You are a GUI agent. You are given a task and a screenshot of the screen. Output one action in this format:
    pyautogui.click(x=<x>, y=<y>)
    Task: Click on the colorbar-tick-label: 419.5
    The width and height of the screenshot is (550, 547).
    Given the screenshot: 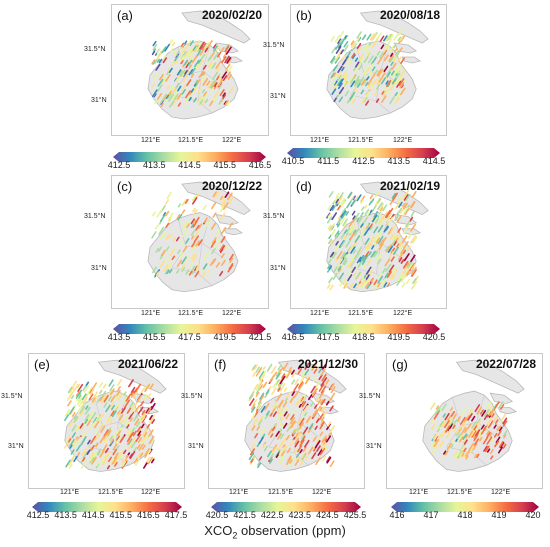 What is the action you would take?
    pyautogui.click(x=225, y=337)
    